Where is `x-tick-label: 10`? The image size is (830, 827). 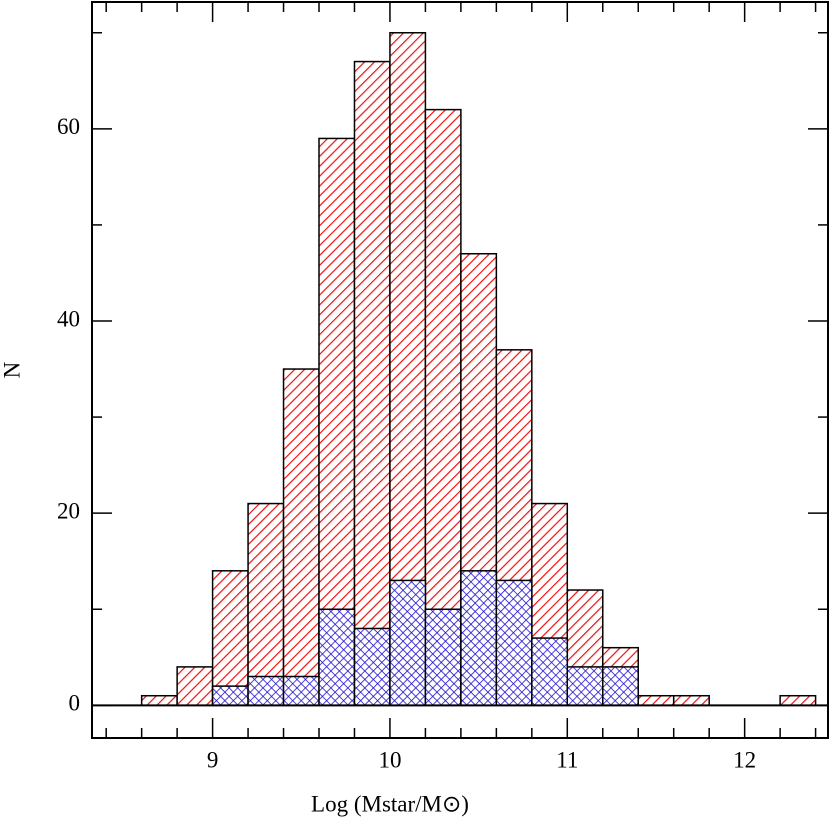 x-tick-label: 10 is located at coordinates (389, 759).